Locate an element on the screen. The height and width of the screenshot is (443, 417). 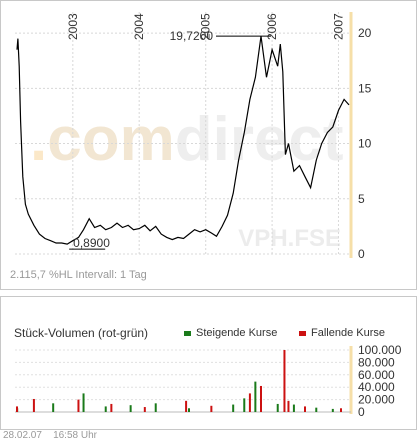
stats-note: 2.115,7 %HL Intervall: 1 Tag is located at coordinates (78, 275).